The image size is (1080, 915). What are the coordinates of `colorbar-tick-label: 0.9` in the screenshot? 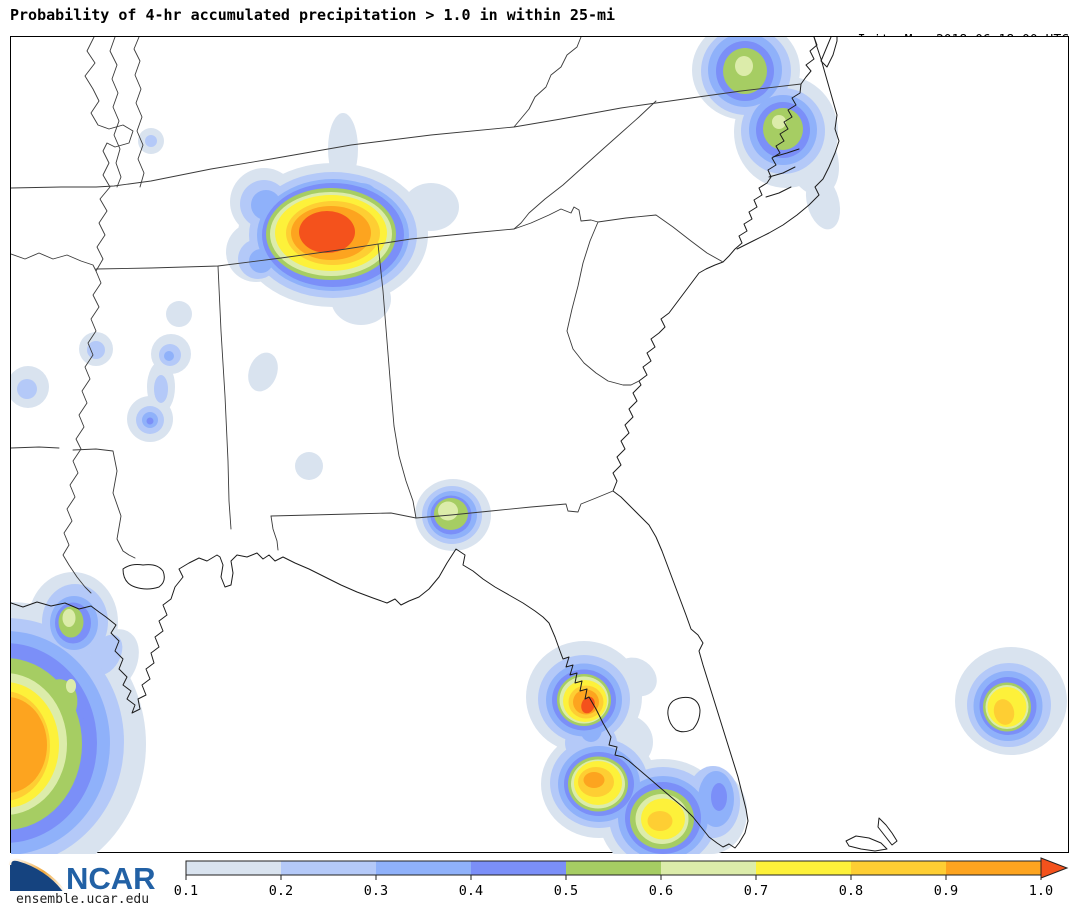 It's located at (946, 891).